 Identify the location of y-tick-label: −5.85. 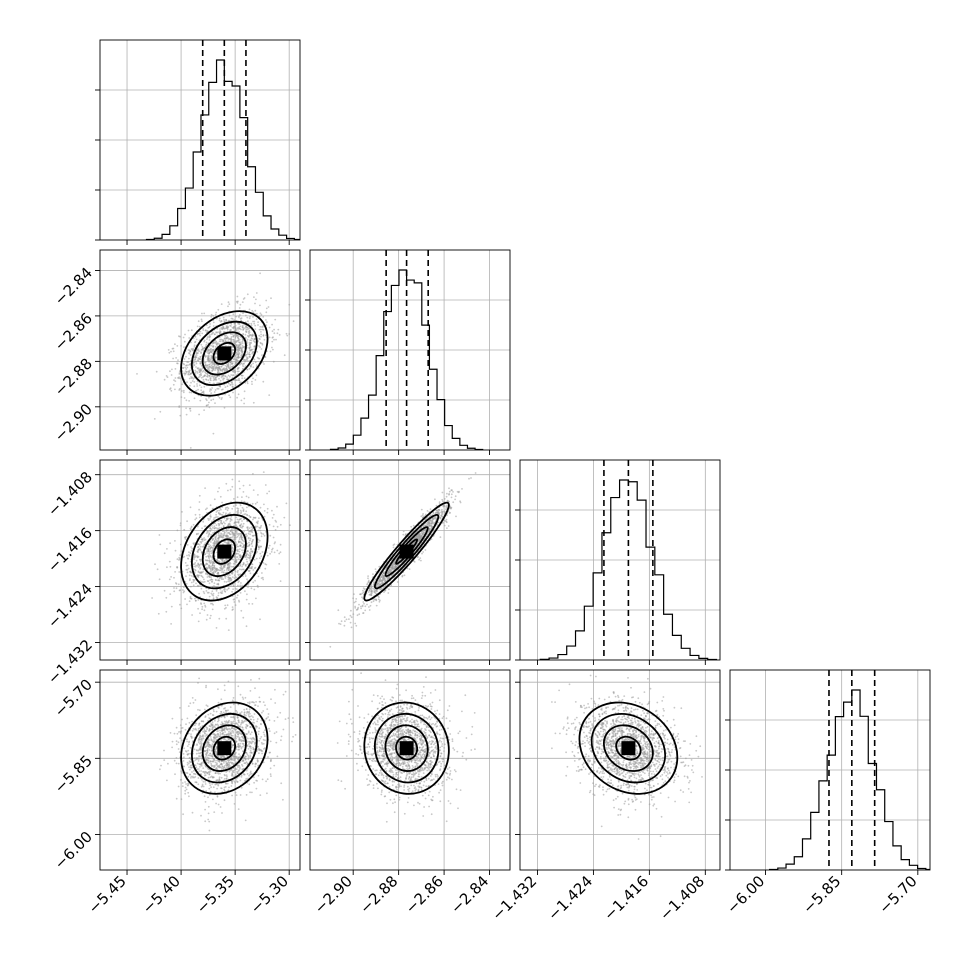
(73, 774).